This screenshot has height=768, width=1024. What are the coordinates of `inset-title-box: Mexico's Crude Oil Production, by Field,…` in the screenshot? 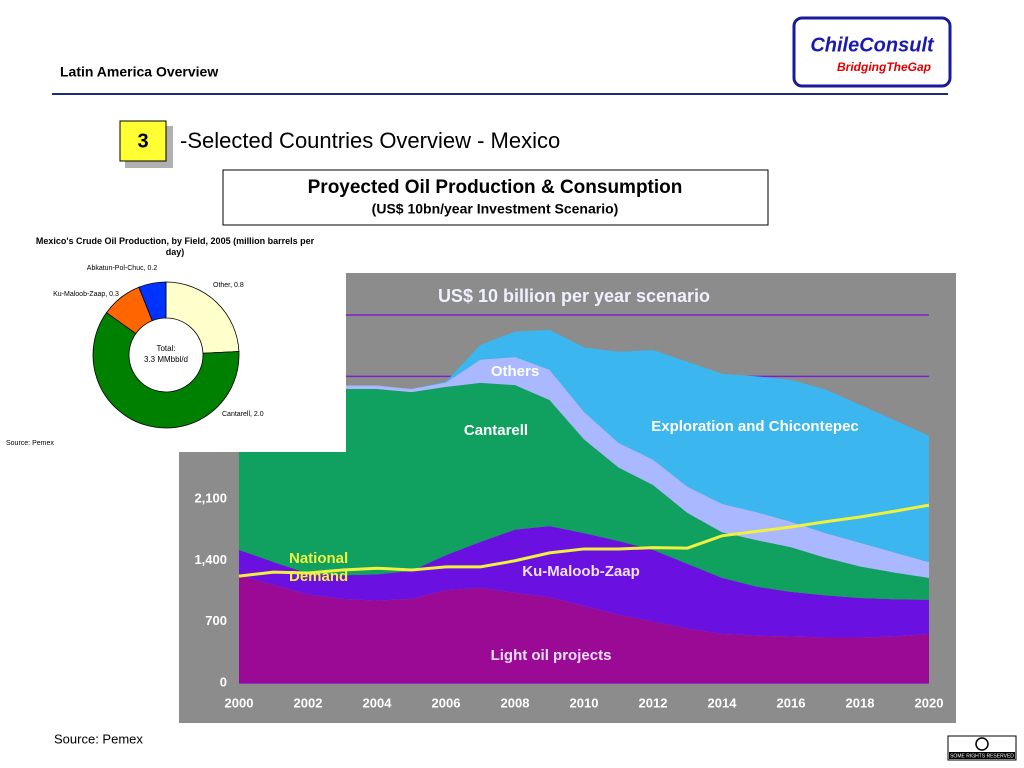 It's located at (175, 246).